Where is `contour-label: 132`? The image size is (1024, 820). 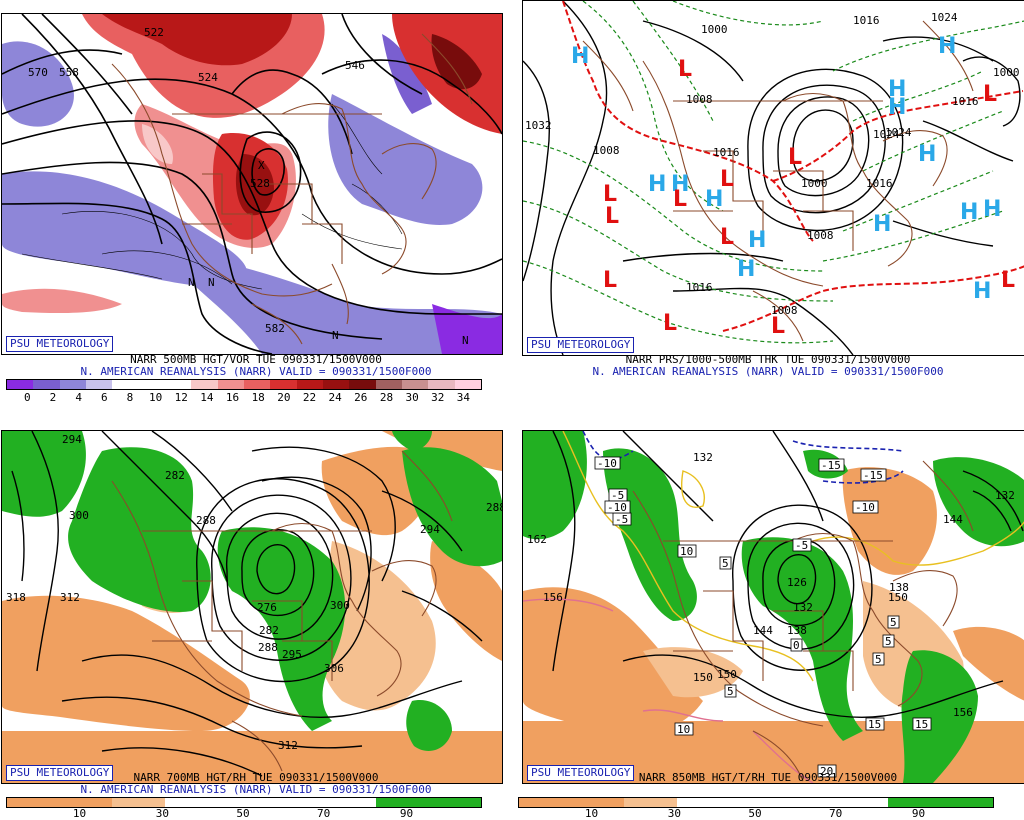
contour-label: 132 is located at coordinates (703, 457).